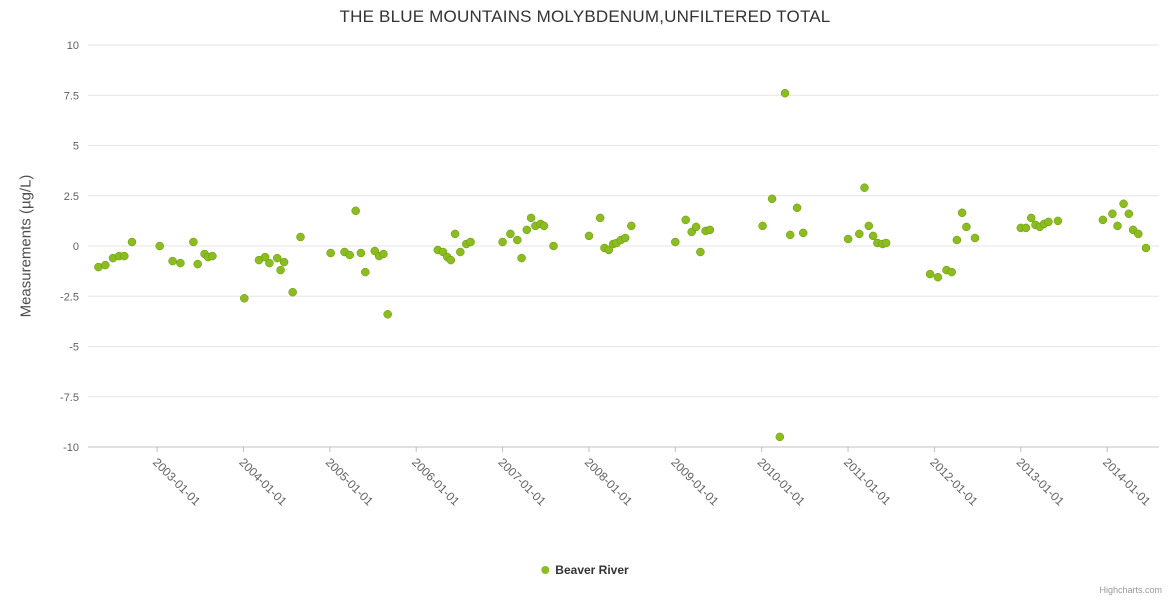 This screenshot has height=600, width=1170. I want to click on highcharts-credits-link: Highcharts.com, so click(1130, 590).